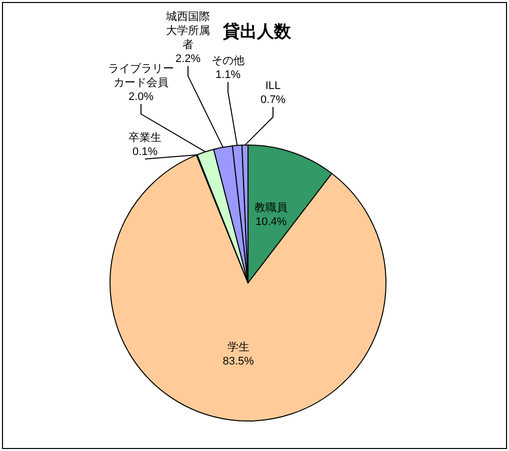  Describe the element at coordinates (257, 31) in the screenshot. I see `text: 貸出人数` at that location.